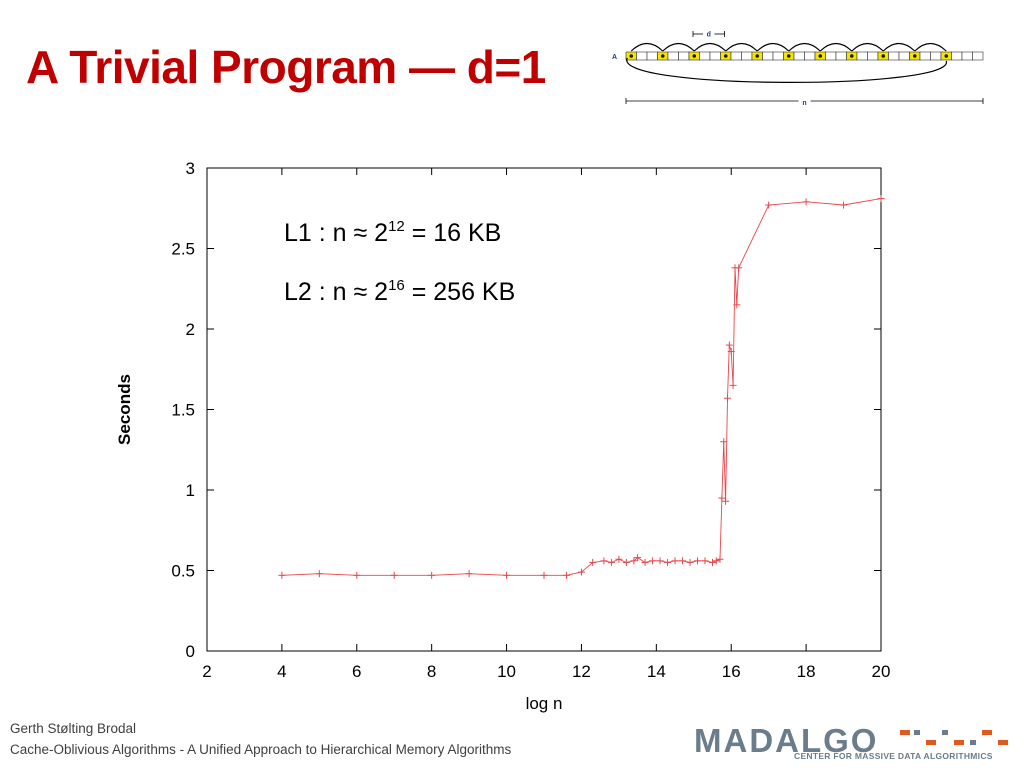  I want to click on x-tick-label: 14, so click(656, 671).